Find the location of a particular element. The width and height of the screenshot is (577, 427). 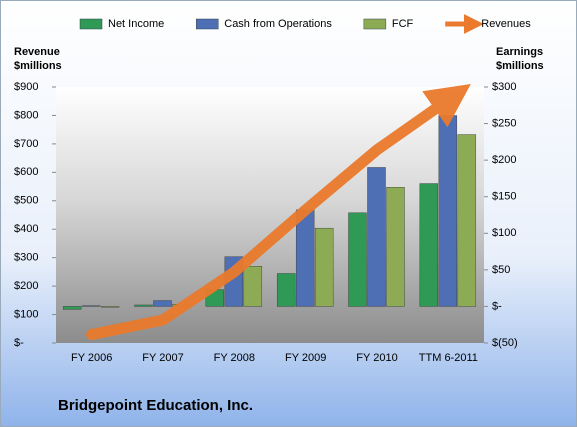

x-tick-label: FY 2006 is located at coordinates (91, 358).